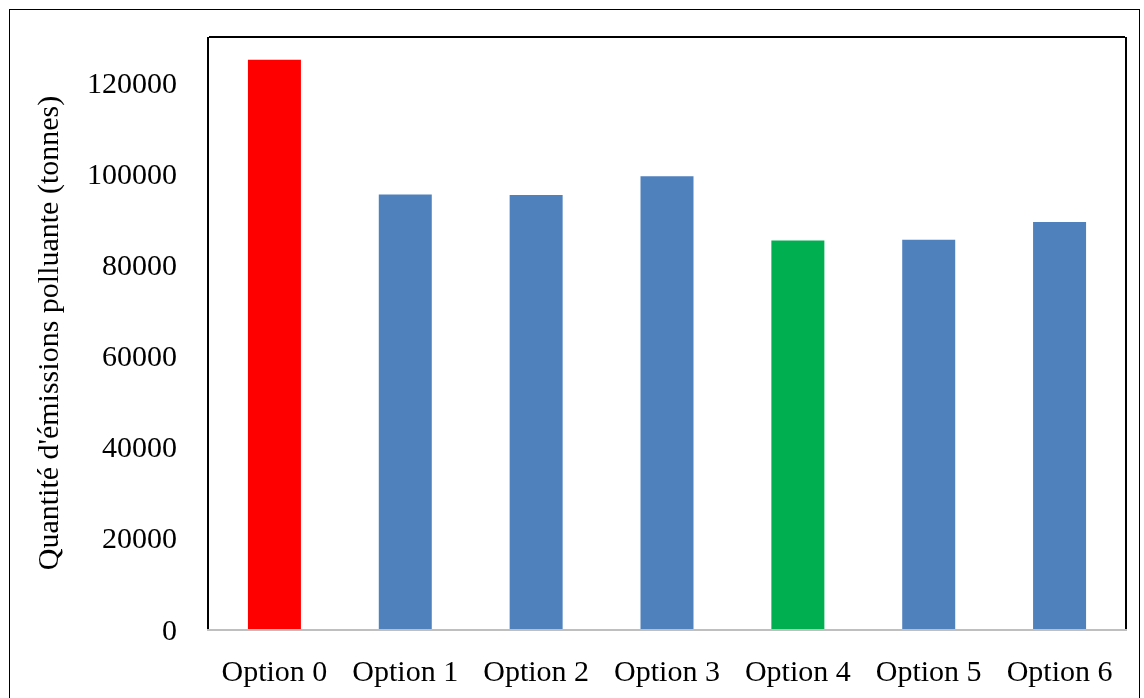 Image resolution: width=1144 pixels, height=698 pixels. I want to click on x-tick-label: Option 5, so click(928, 670).